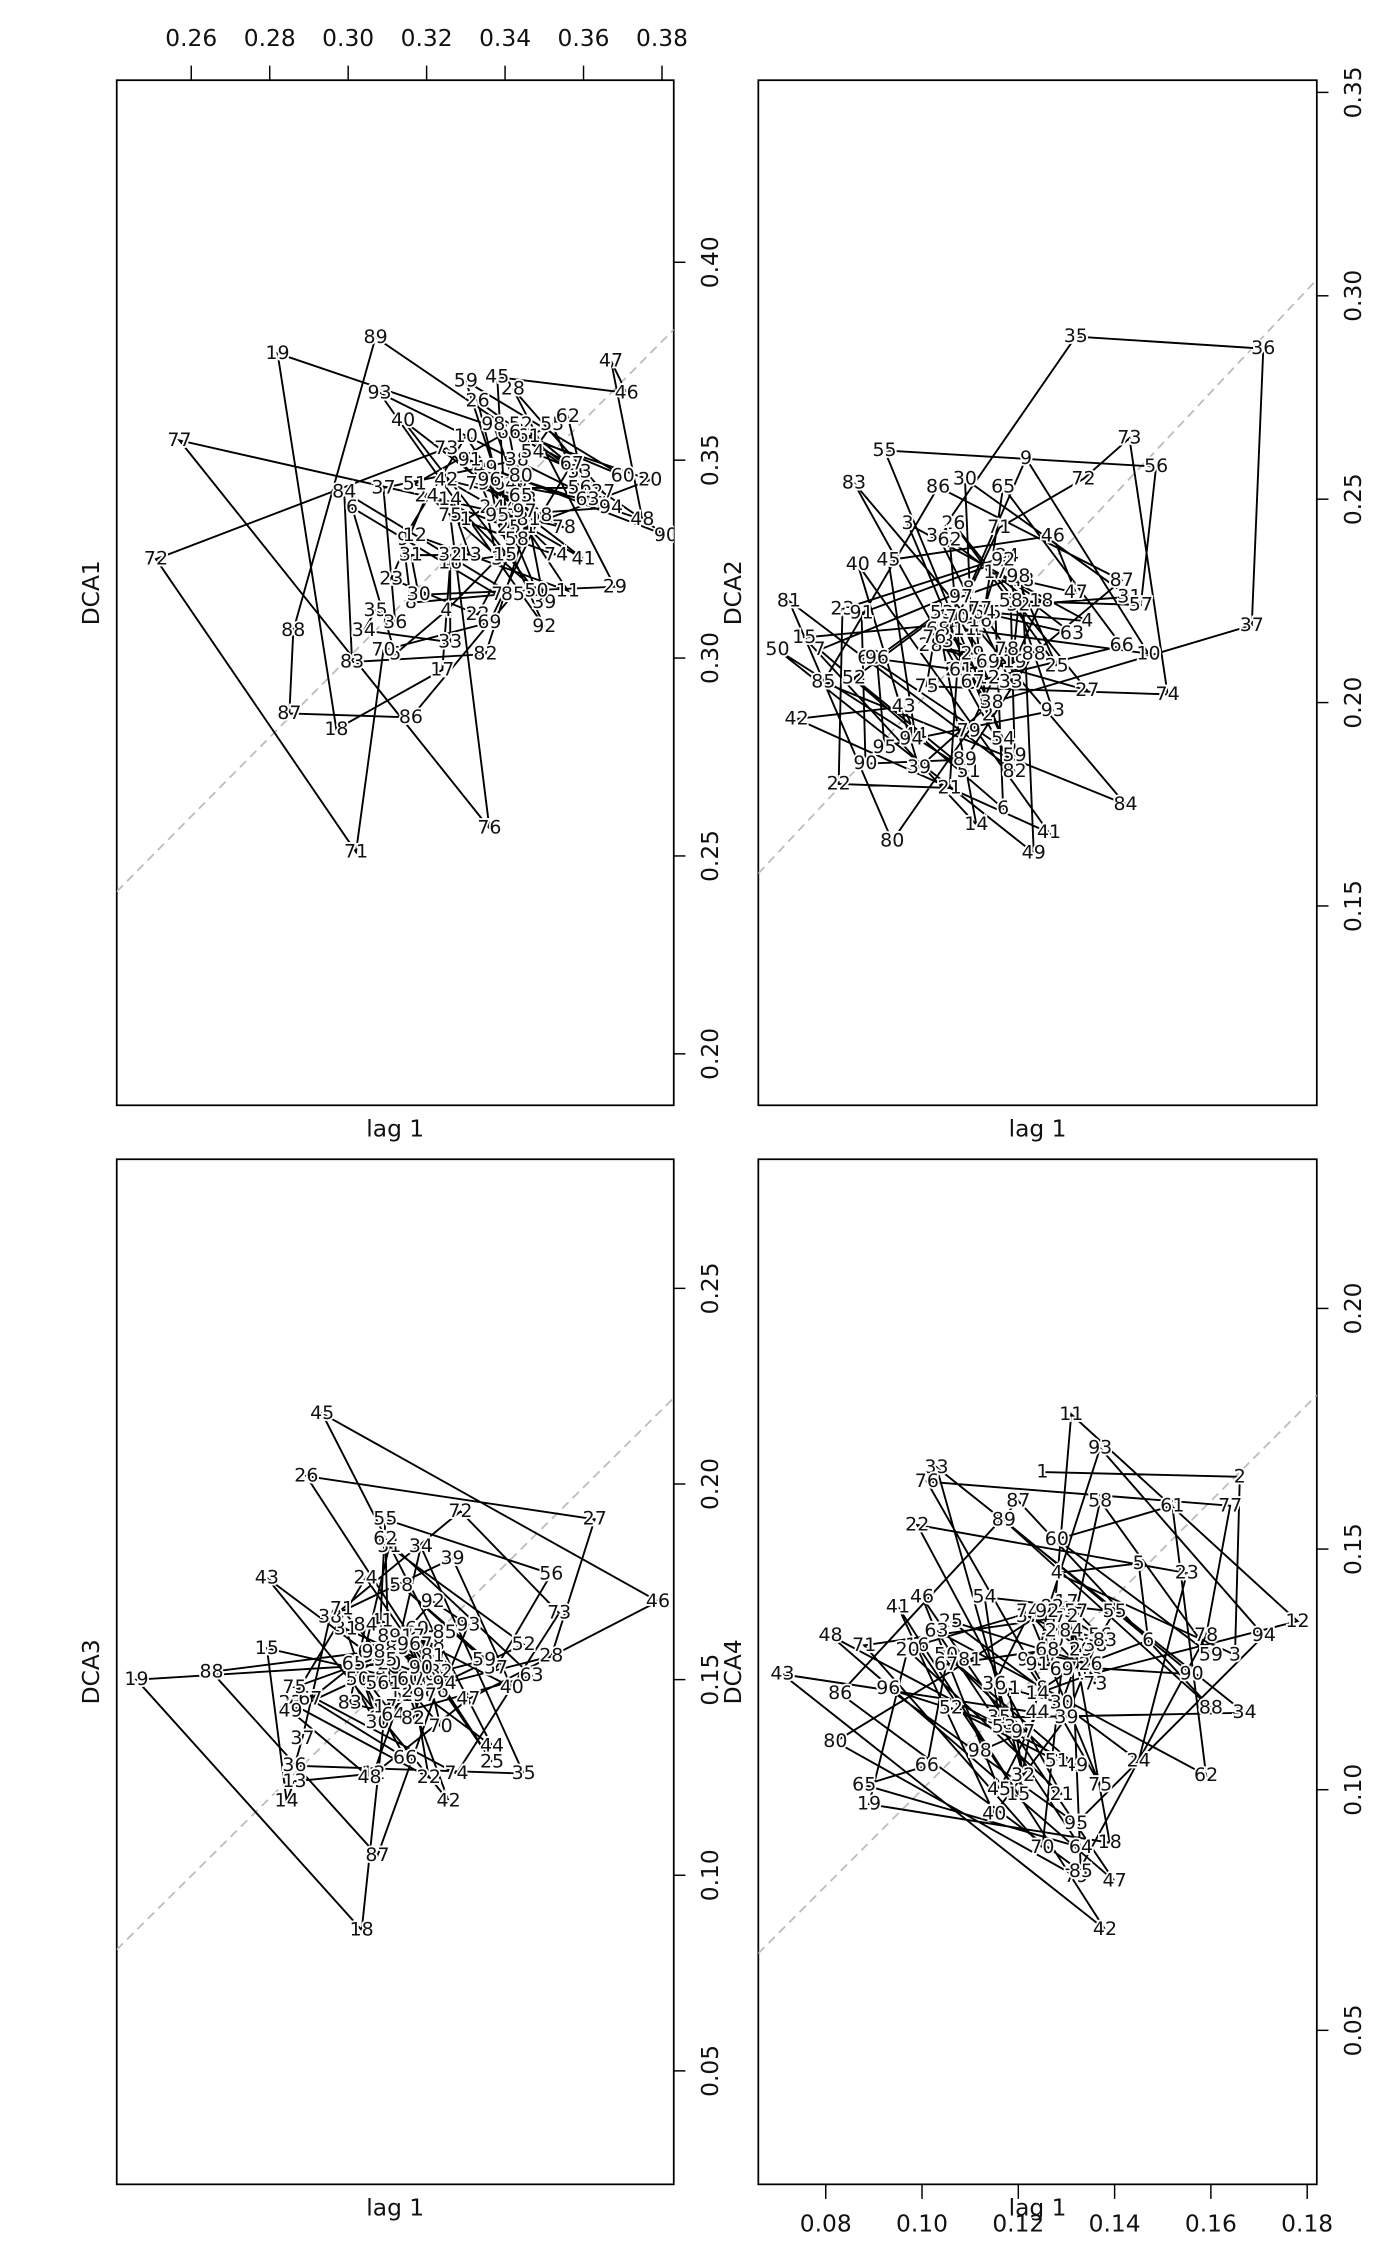 The width and height of the screenshot is (1400, 2266). What do you see at coordinates (865, 763) in the screenshot?
I see `point-label: 90` at bounding box center [865, 763].